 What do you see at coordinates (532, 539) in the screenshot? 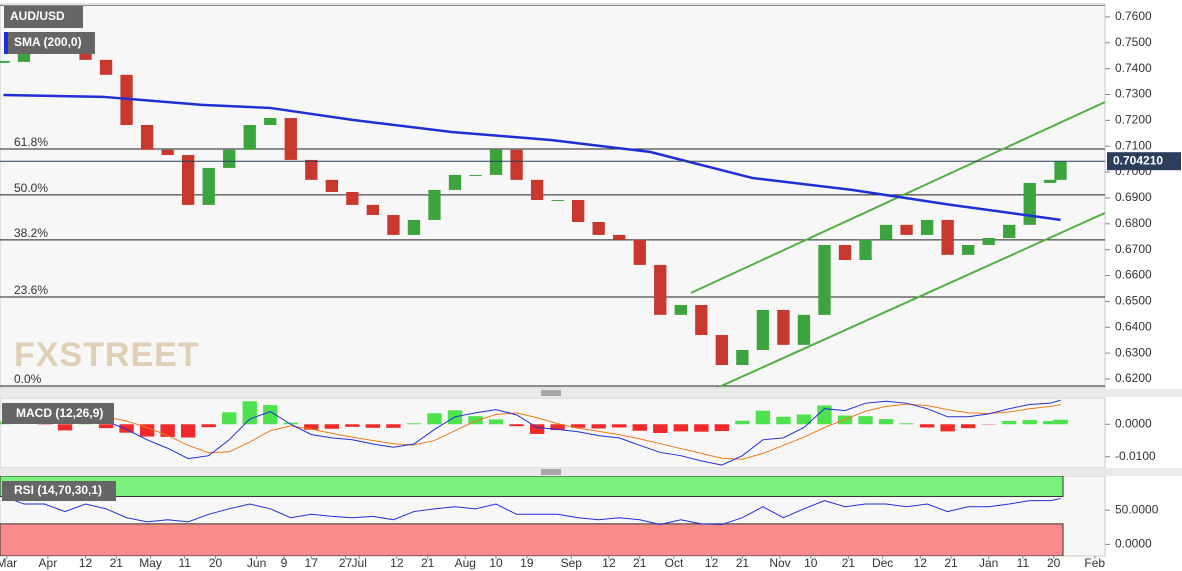
I see `oversold-band` at bounding box center [532, 539].